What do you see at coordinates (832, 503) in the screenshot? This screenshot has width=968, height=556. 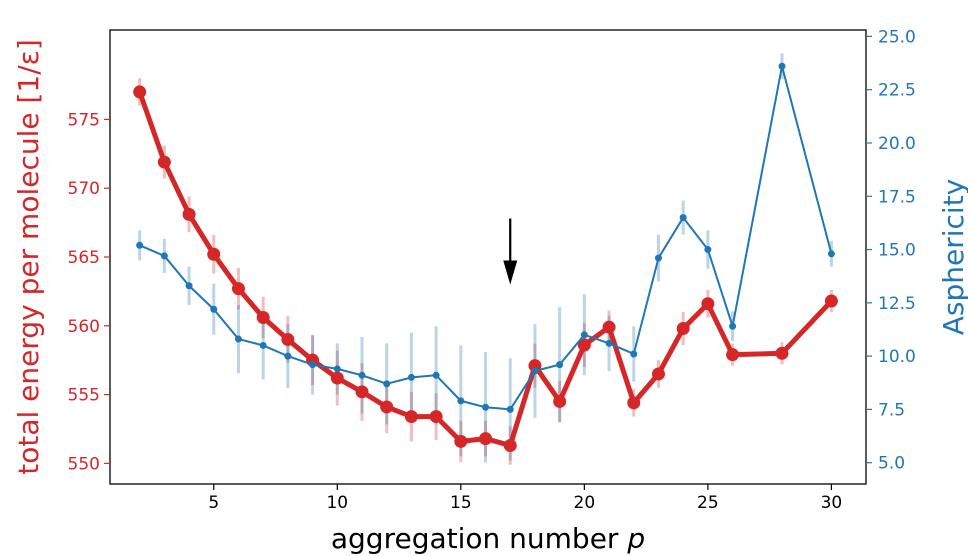 I see `x-tick-label: 30` at bounding box center [832, 503].